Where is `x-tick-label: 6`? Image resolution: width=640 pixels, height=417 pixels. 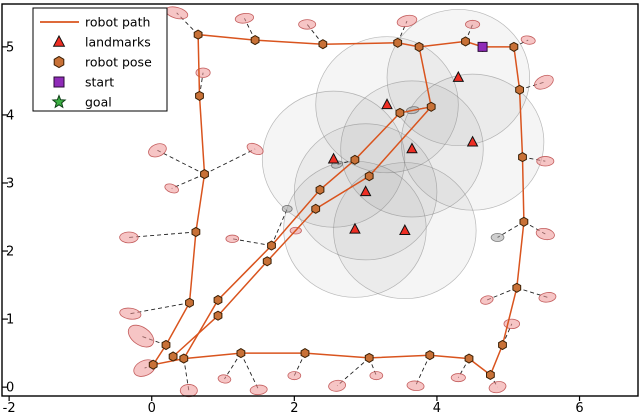 x-tick-label: 6 is located at coordinates (579, 408).